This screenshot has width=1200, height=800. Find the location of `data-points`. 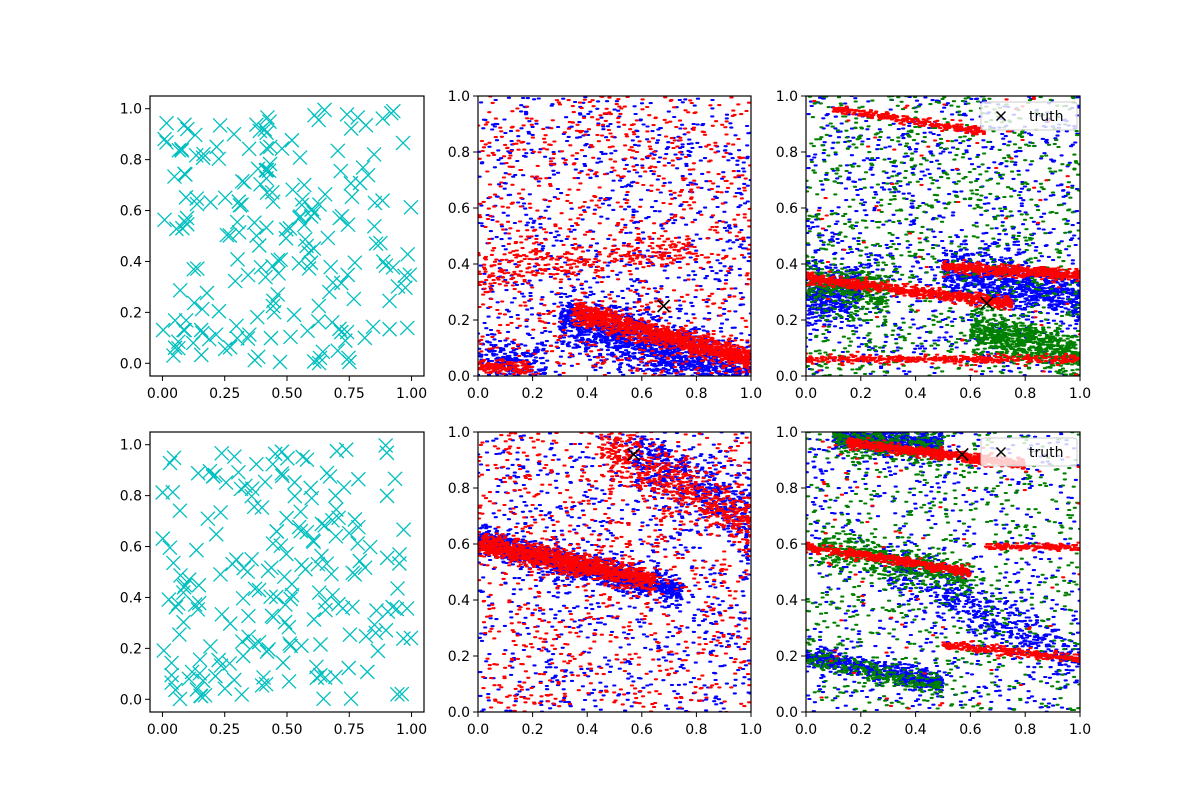

data-points is located at coordinates (287, 236).